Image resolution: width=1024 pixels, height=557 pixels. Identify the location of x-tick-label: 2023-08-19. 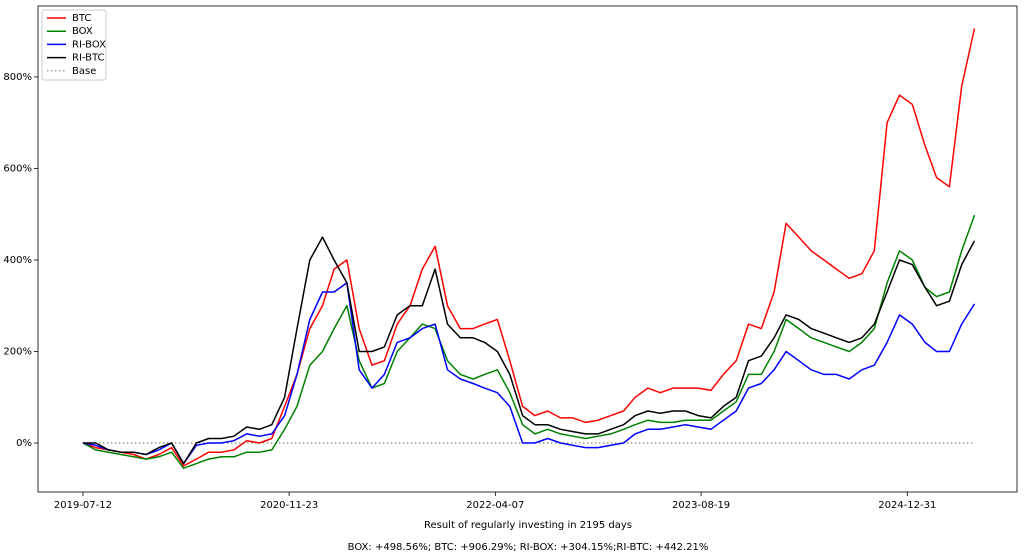
(701, 505).